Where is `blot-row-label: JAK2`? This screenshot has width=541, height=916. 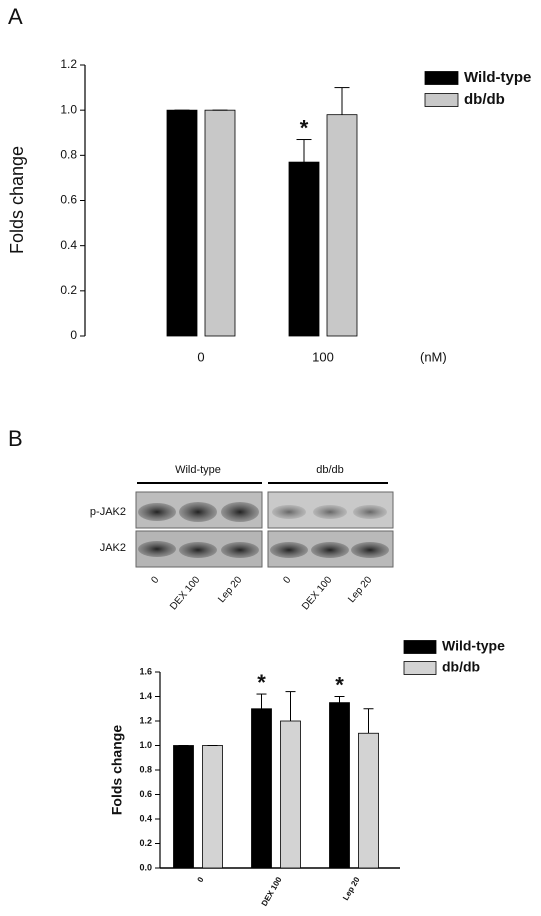 blot-row-label: JAK2 is located at coordinates (113, 548).